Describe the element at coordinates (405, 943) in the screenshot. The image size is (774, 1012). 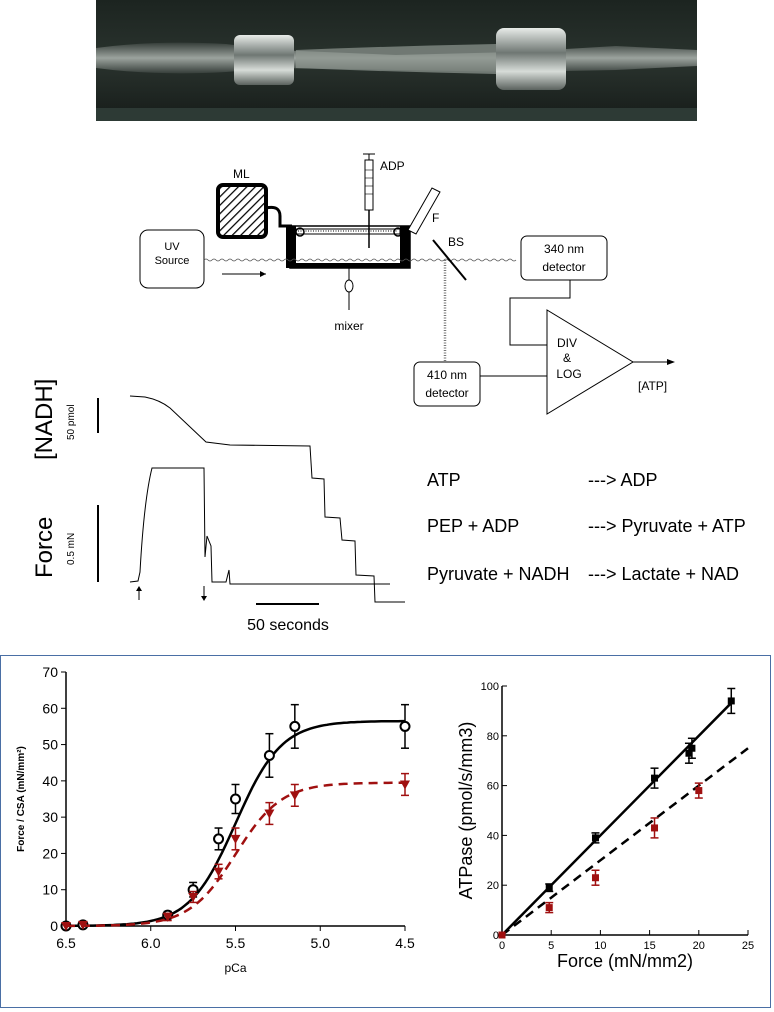
I see `x-tick-label: 4.5` at that location.